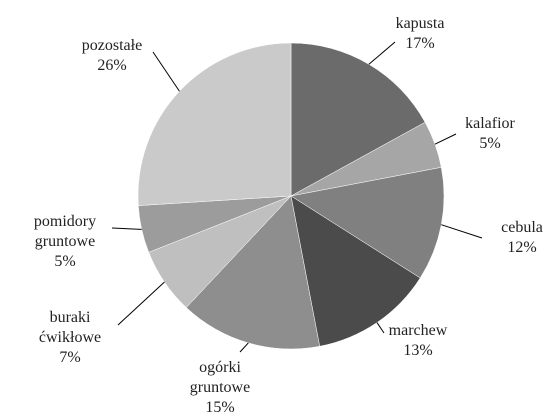  What do you see at coordinates (418, 340) in the screenshot?
I see `data-label: marchew 13%` at bounding box center [418, 340].